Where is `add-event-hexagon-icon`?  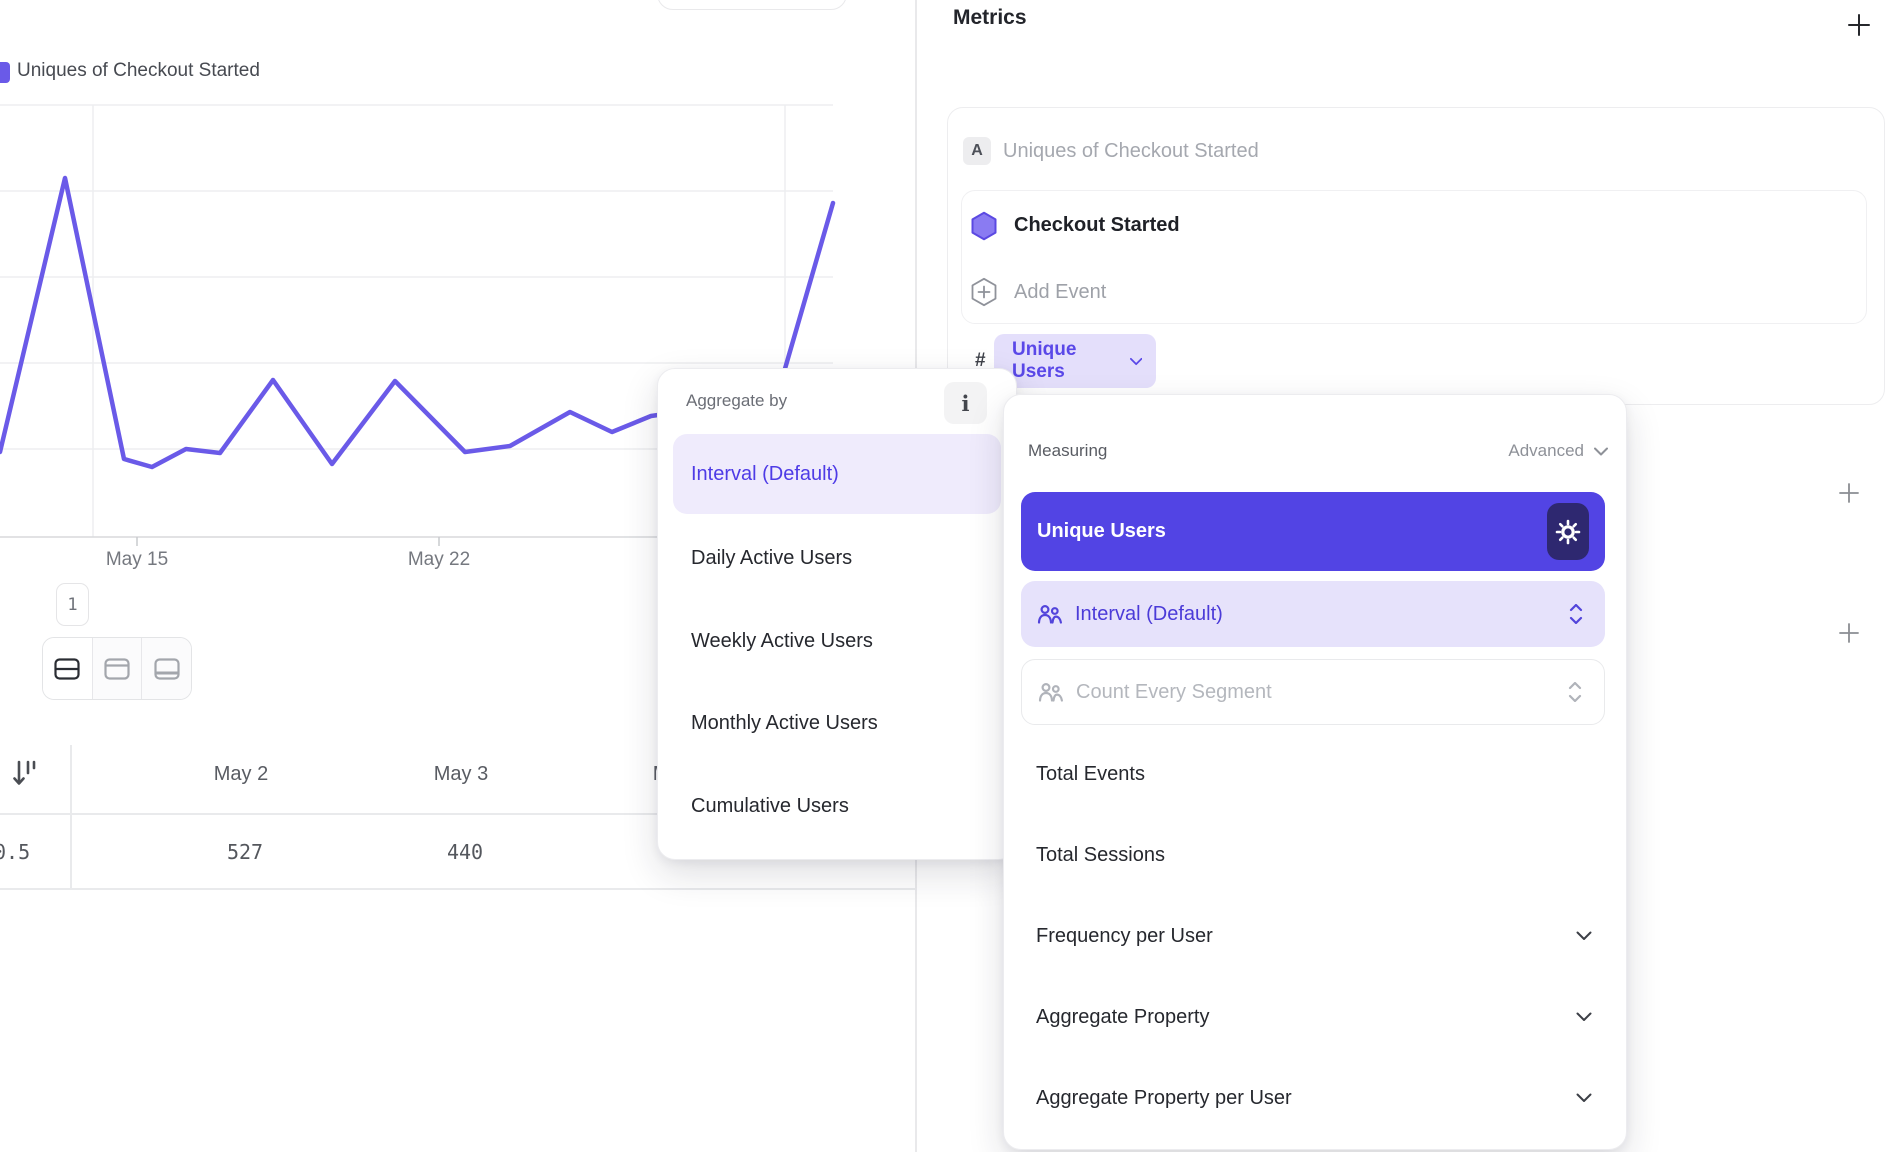
add-event-hexagon-icon is located at coordinates (984, 292).